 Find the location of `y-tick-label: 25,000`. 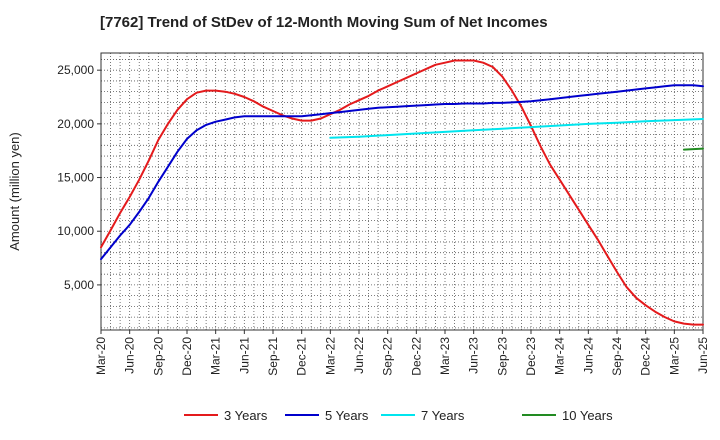

y-tick-label: 25,000 is located at coordinates (75, 70).